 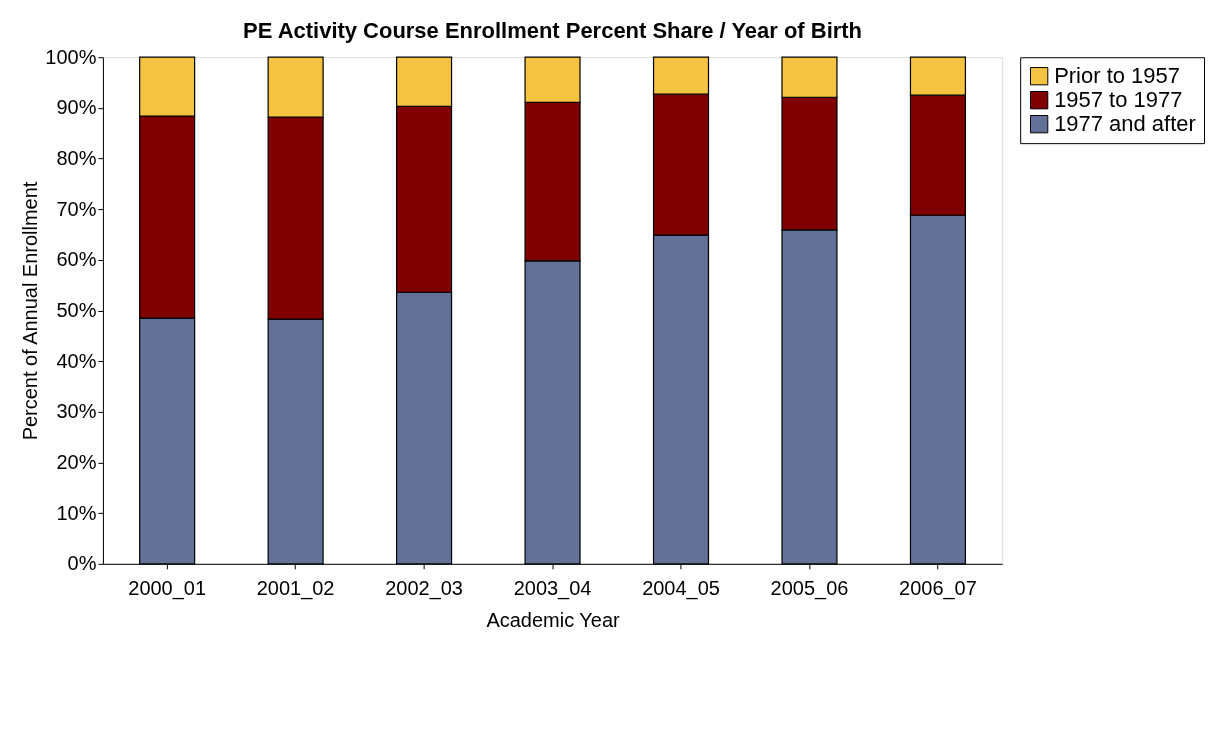 I want to click on x-tick-label: 2003_04, so click(x=552, y=589).